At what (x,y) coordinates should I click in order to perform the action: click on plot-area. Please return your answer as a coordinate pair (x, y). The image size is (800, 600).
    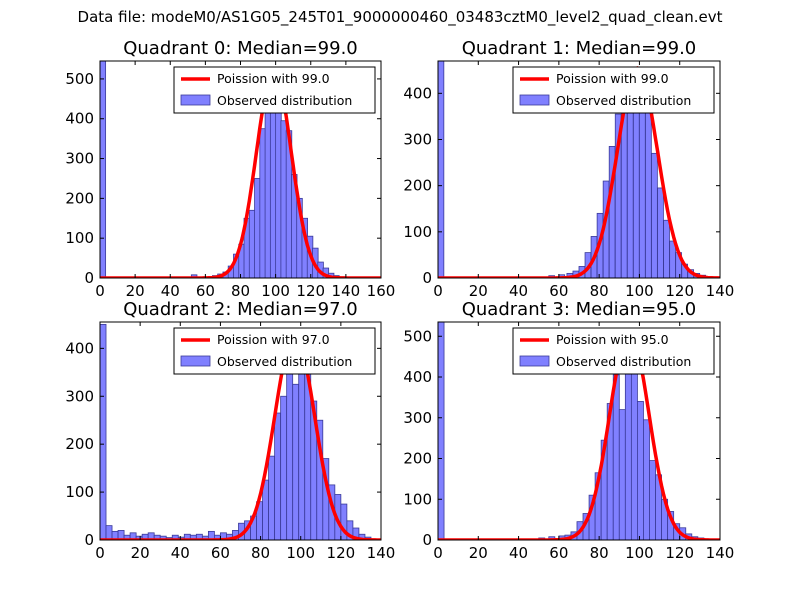
    Looking at the image, I should click on (579, 431).